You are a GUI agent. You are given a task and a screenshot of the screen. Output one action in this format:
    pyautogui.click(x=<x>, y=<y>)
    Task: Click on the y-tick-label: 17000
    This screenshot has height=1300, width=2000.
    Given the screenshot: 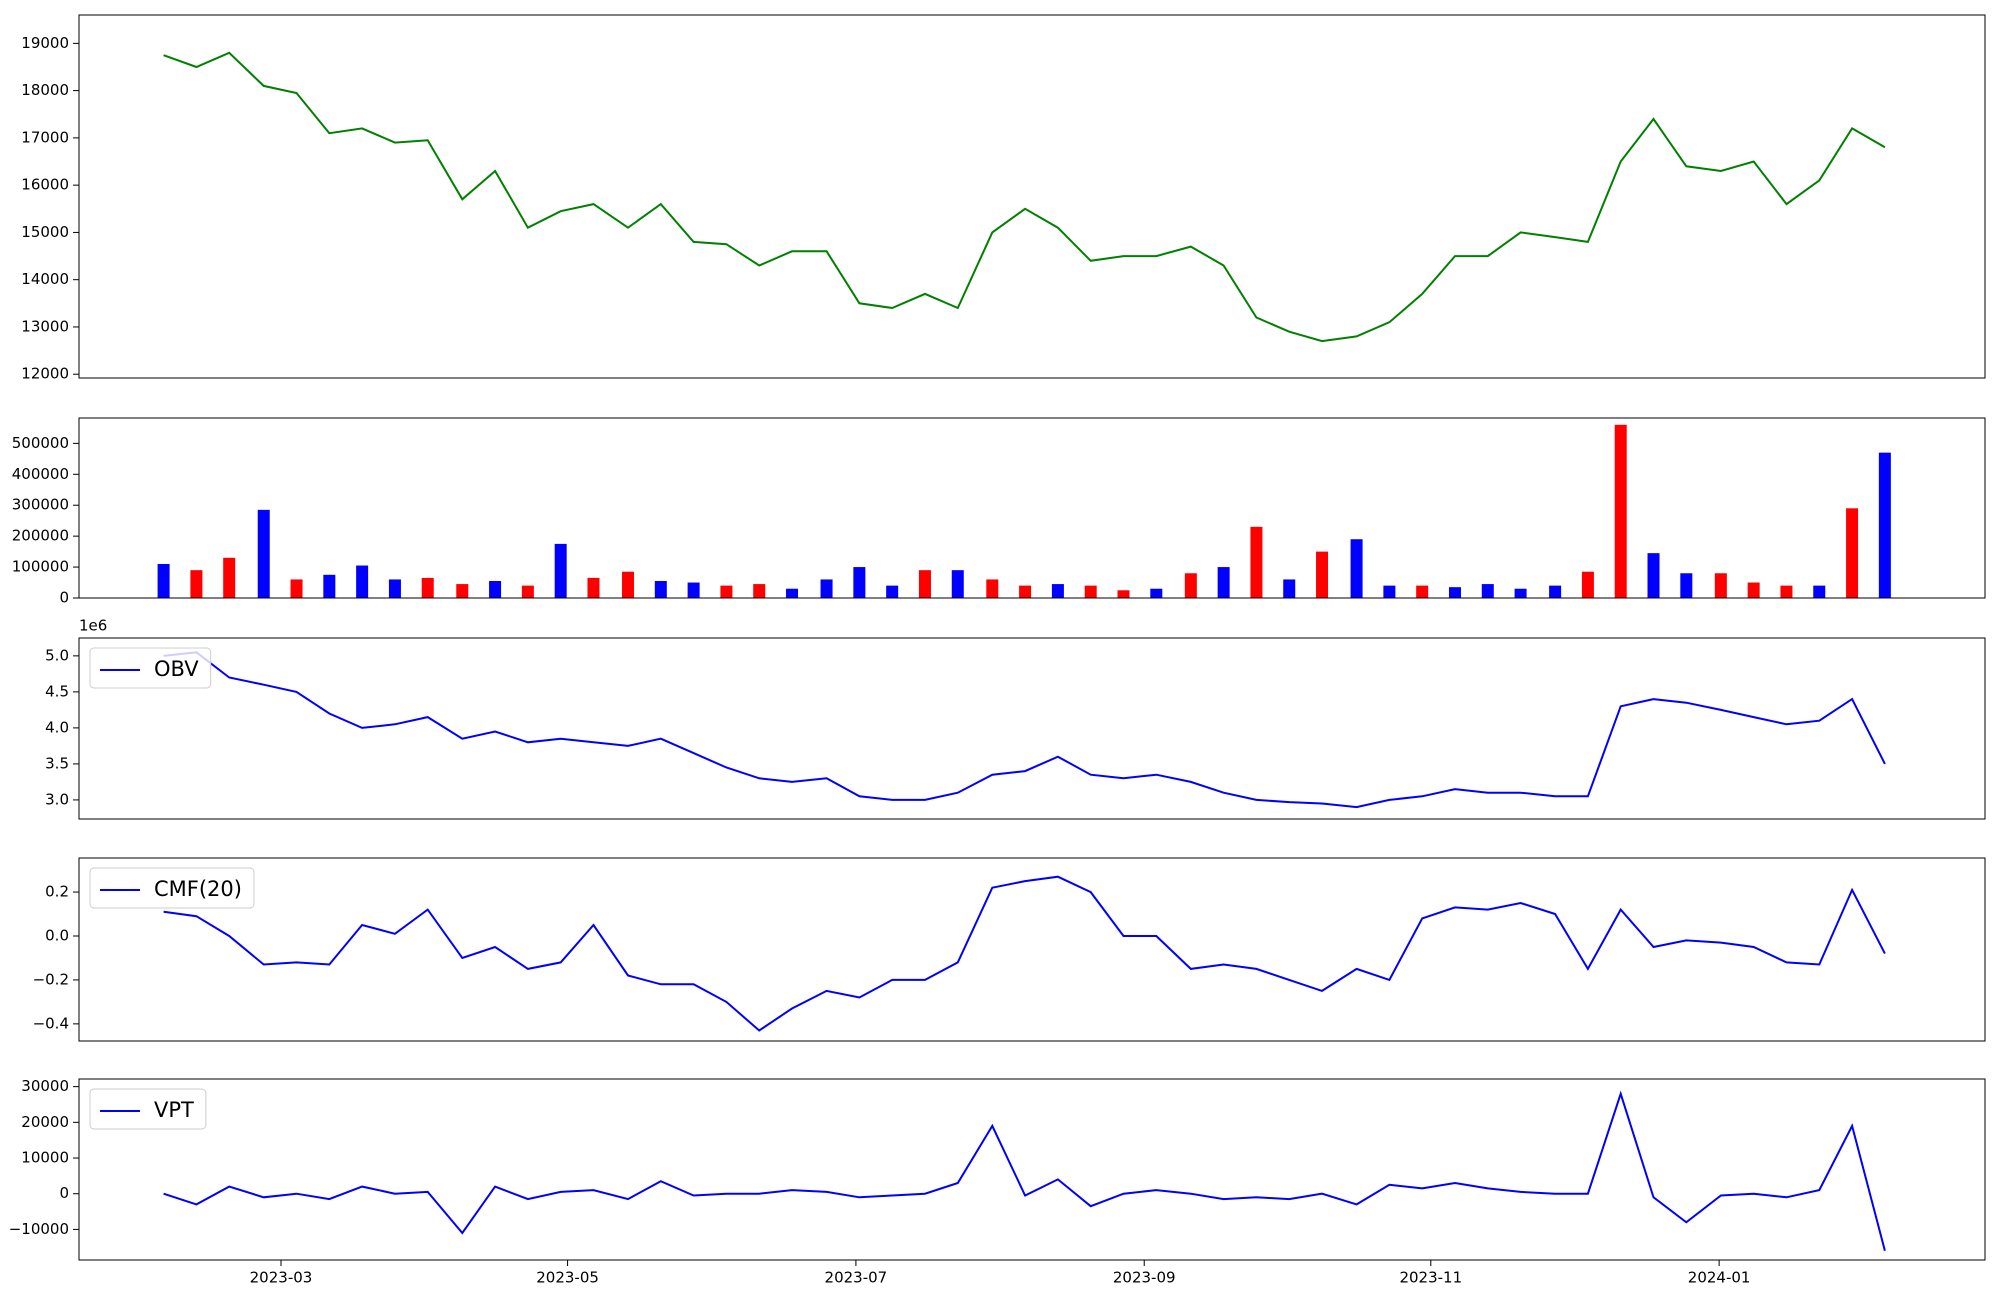 What is the action you would take?
    pyautogui.click(x=45, y=137)
    